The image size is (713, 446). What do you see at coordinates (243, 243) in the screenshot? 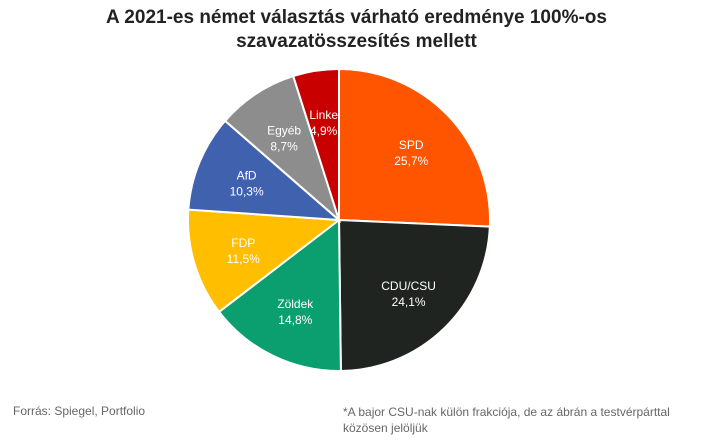
I see `slice-label-fdp: FDP` at bounding box center [243, 243].